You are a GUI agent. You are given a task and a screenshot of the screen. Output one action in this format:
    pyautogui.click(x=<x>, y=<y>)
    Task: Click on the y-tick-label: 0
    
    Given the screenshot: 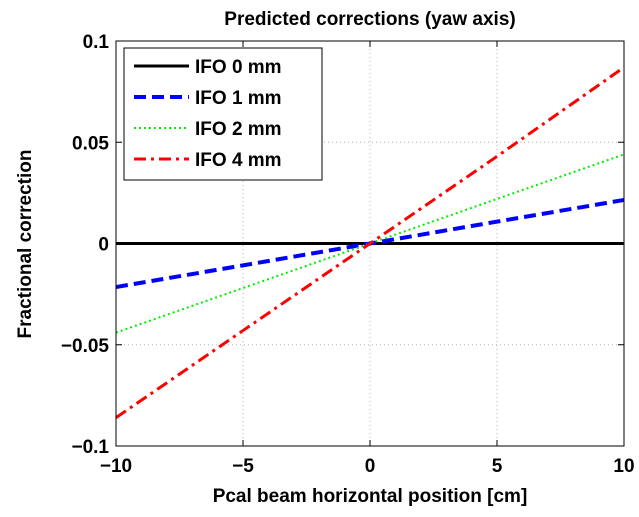 What is the action you would take?
    pyautogui.click(x=103, y=245)
    